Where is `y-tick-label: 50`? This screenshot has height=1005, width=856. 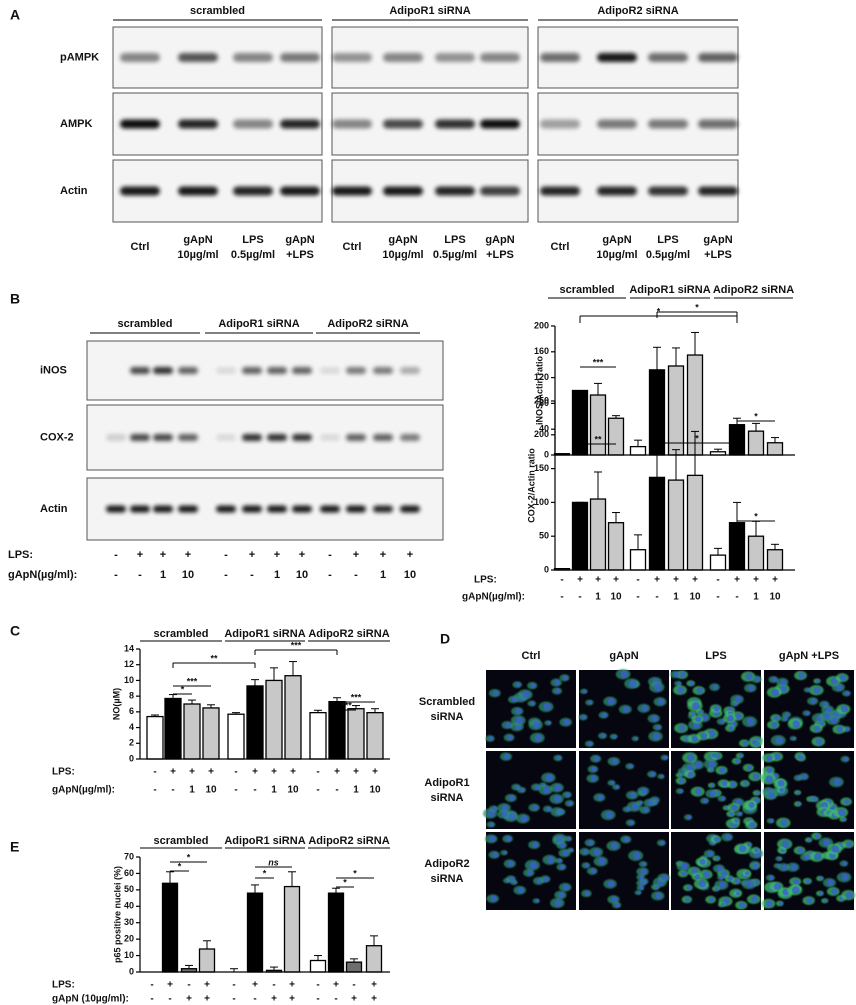
y-tick-label: 50 is located at coordinates (544, 536).